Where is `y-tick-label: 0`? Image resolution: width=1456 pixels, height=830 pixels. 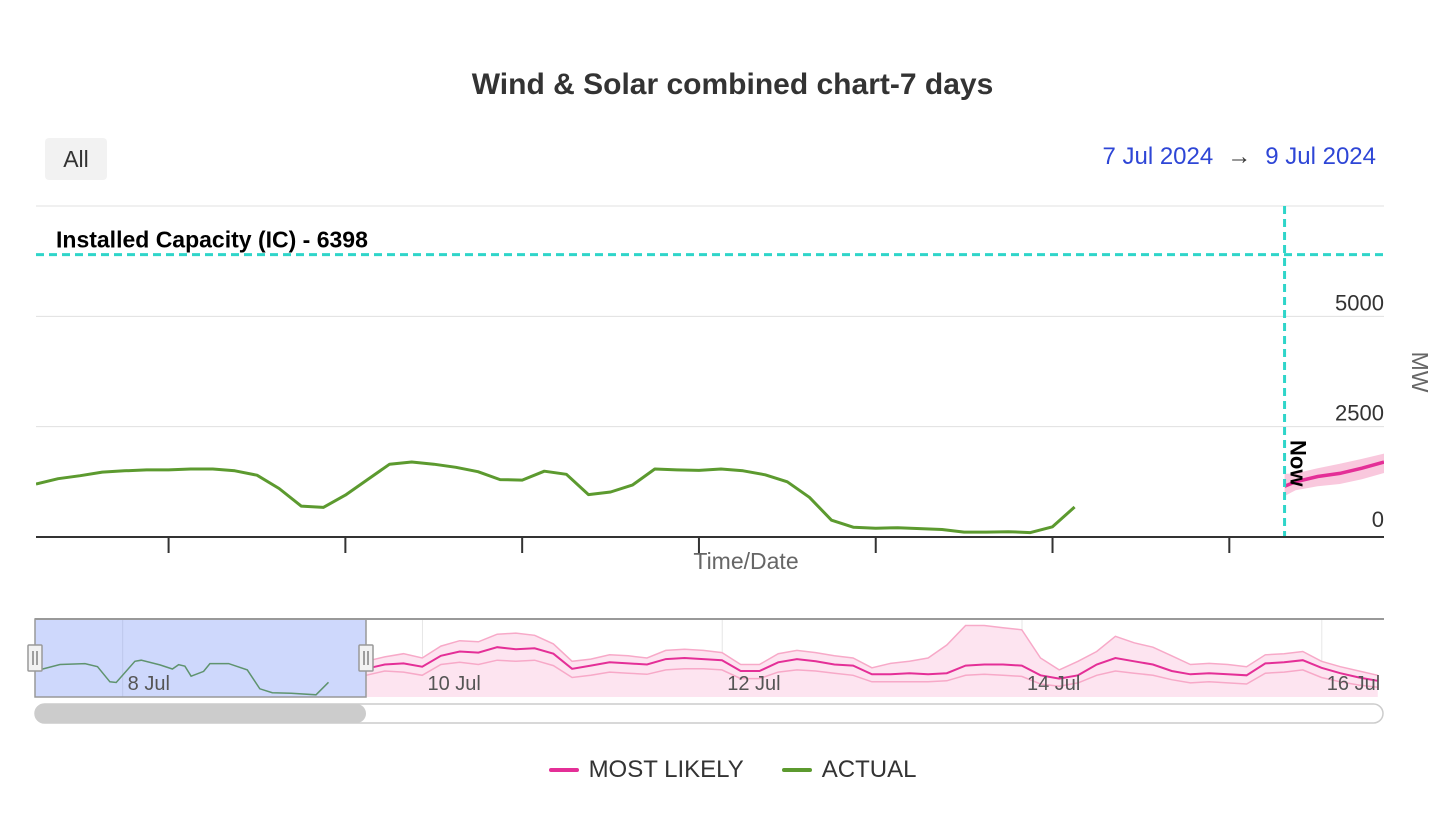 y-tick-label: 0 is located at coordinates (1378, 519).